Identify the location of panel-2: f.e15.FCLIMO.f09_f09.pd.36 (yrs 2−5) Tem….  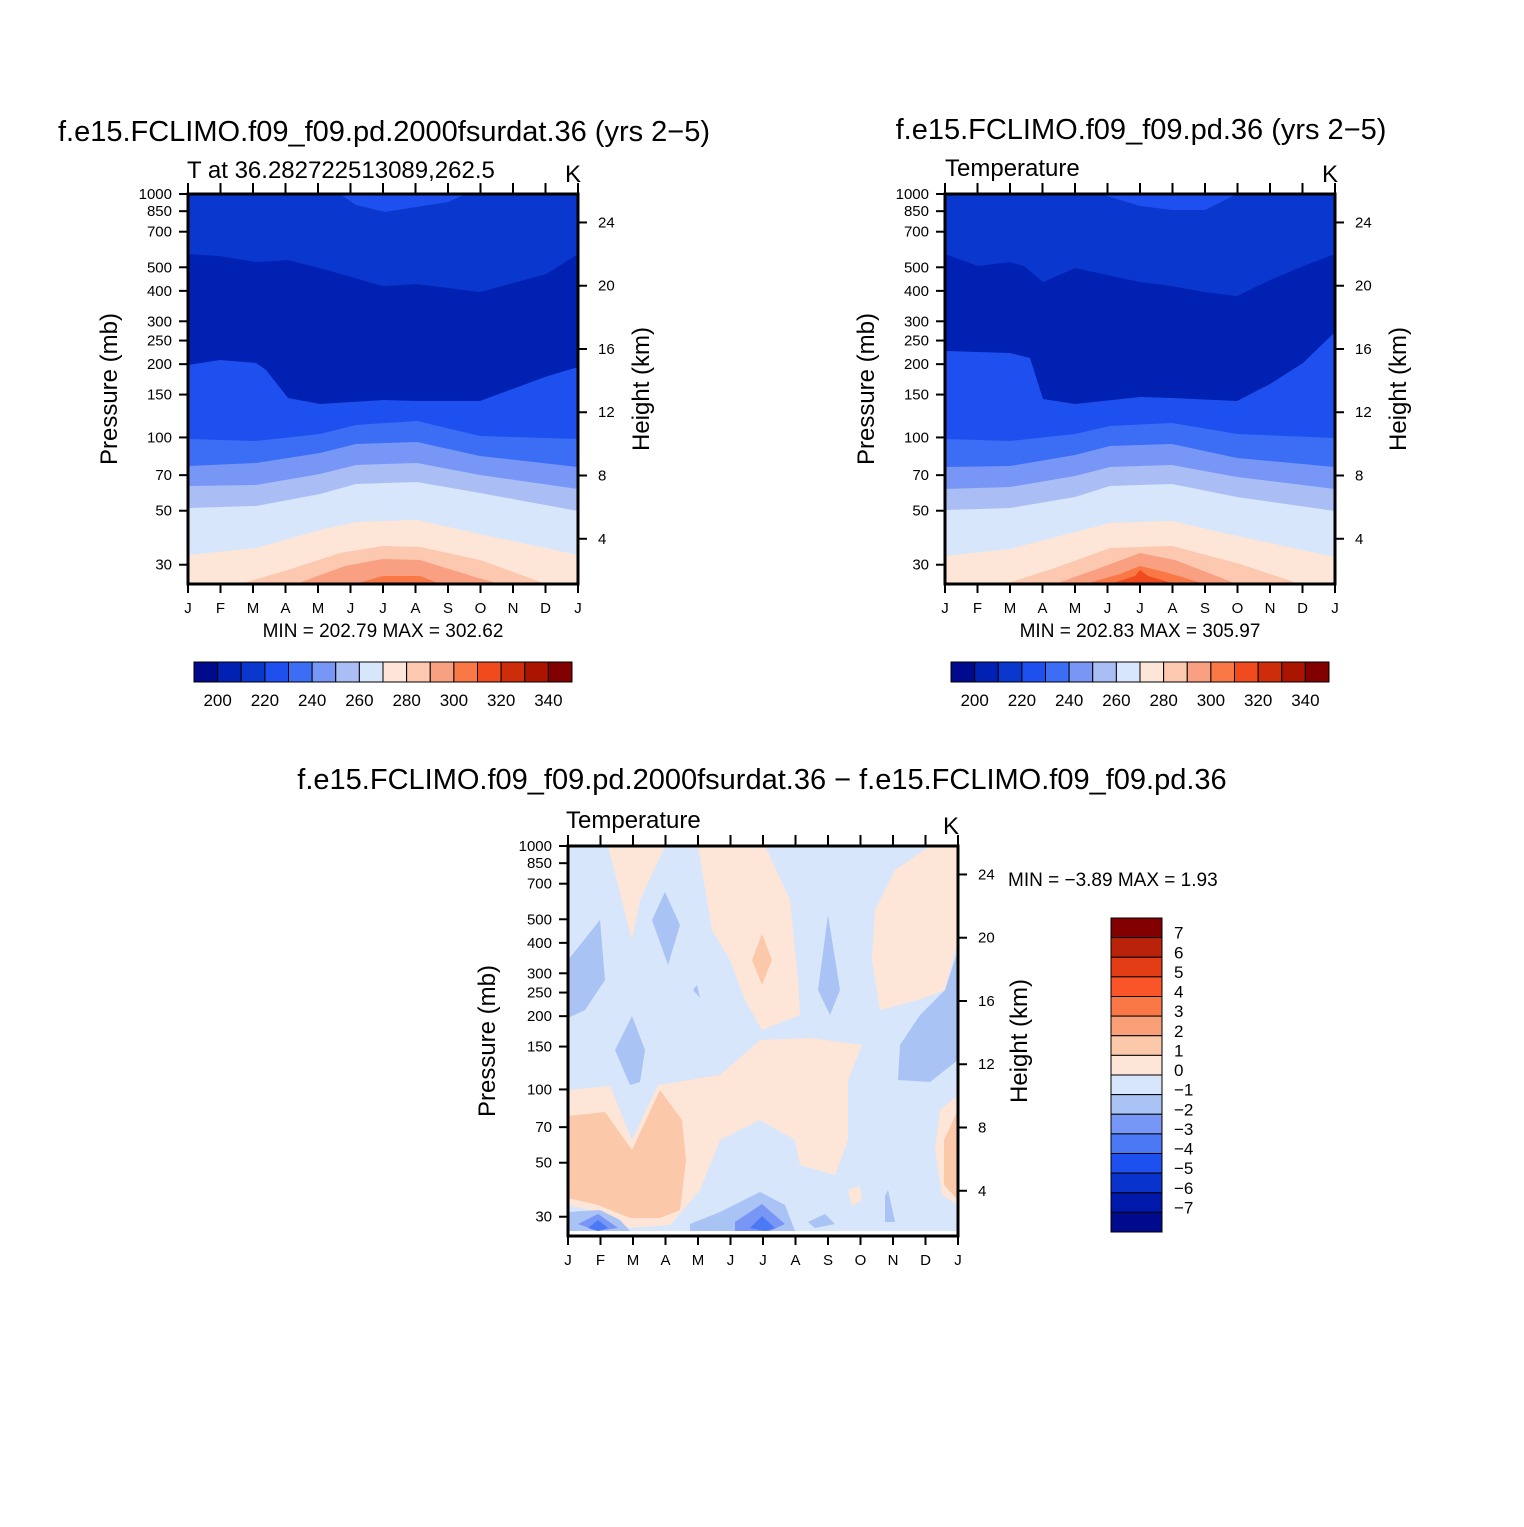
(1132, 412).